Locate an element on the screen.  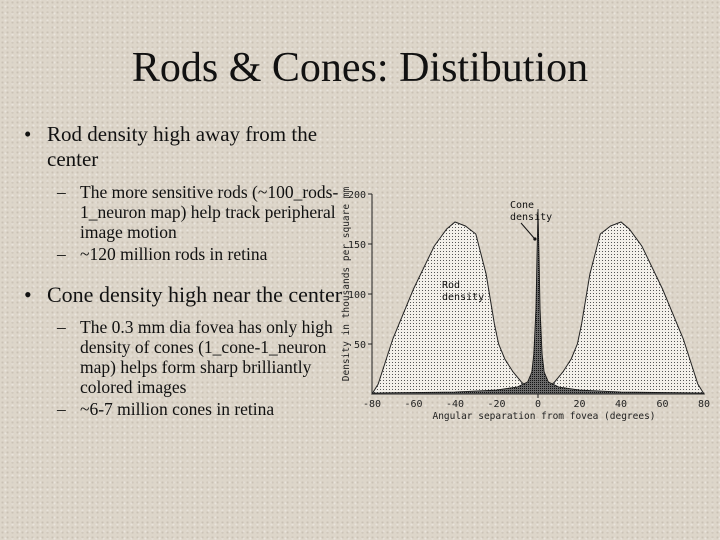
y-tick-label: 50 is located at coordinates (360, 345).